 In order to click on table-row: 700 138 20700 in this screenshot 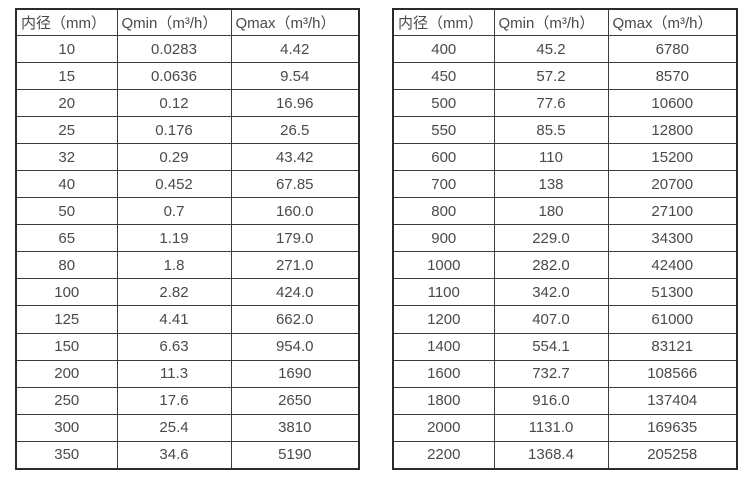, I will do `click(565, 184)`.